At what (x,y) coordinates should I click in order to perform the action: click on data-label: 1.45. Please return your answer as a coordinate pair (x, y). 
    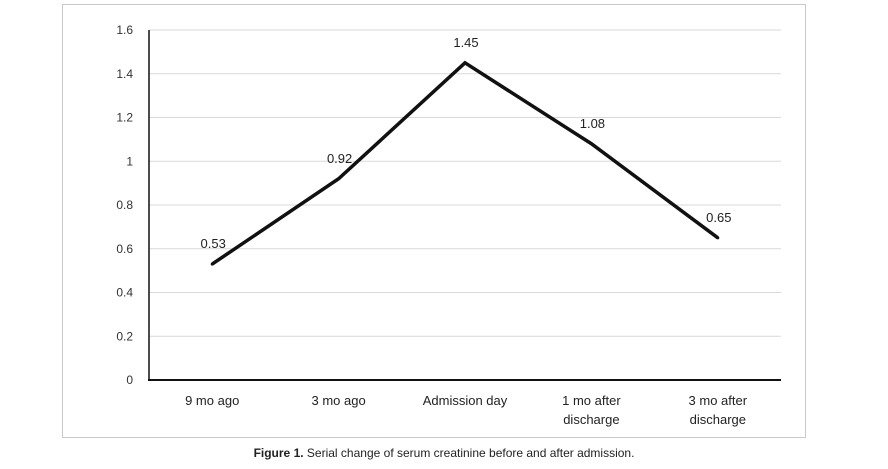
    Looking at the image, I should click on (465, 42).